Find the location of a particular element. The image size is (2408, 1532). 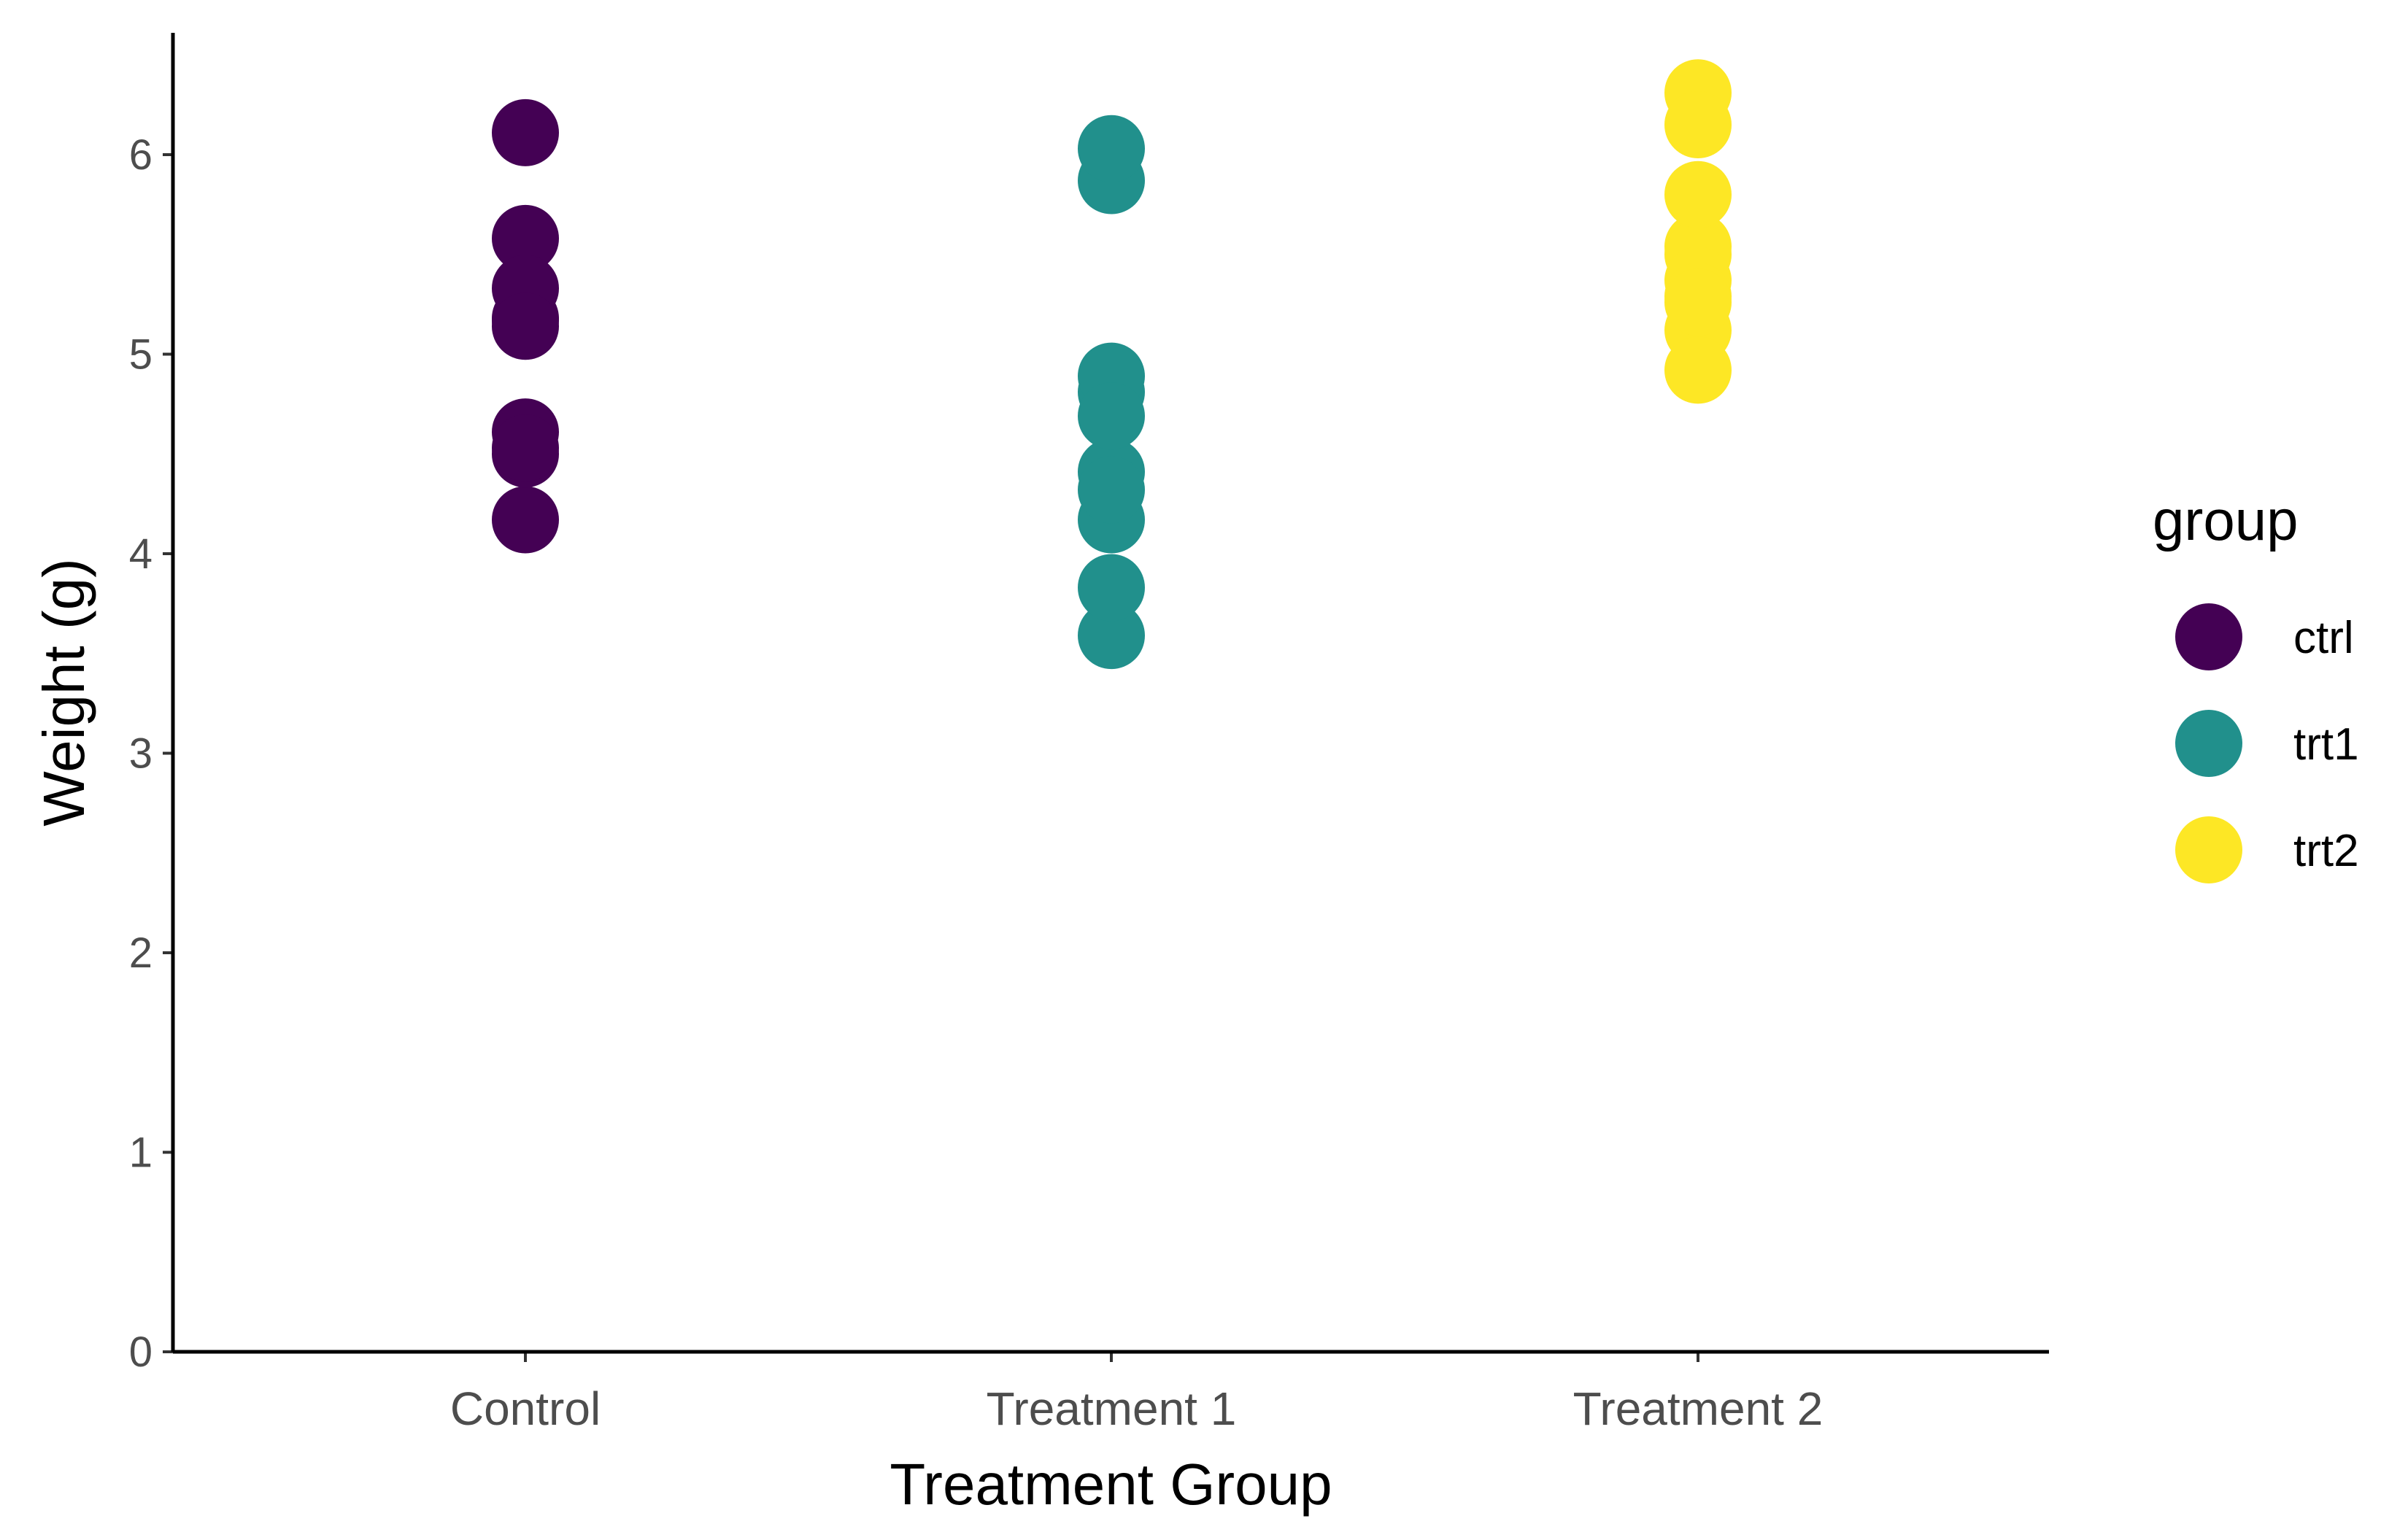

y-tick-label: 1 is located at coordinates (141, 1153).